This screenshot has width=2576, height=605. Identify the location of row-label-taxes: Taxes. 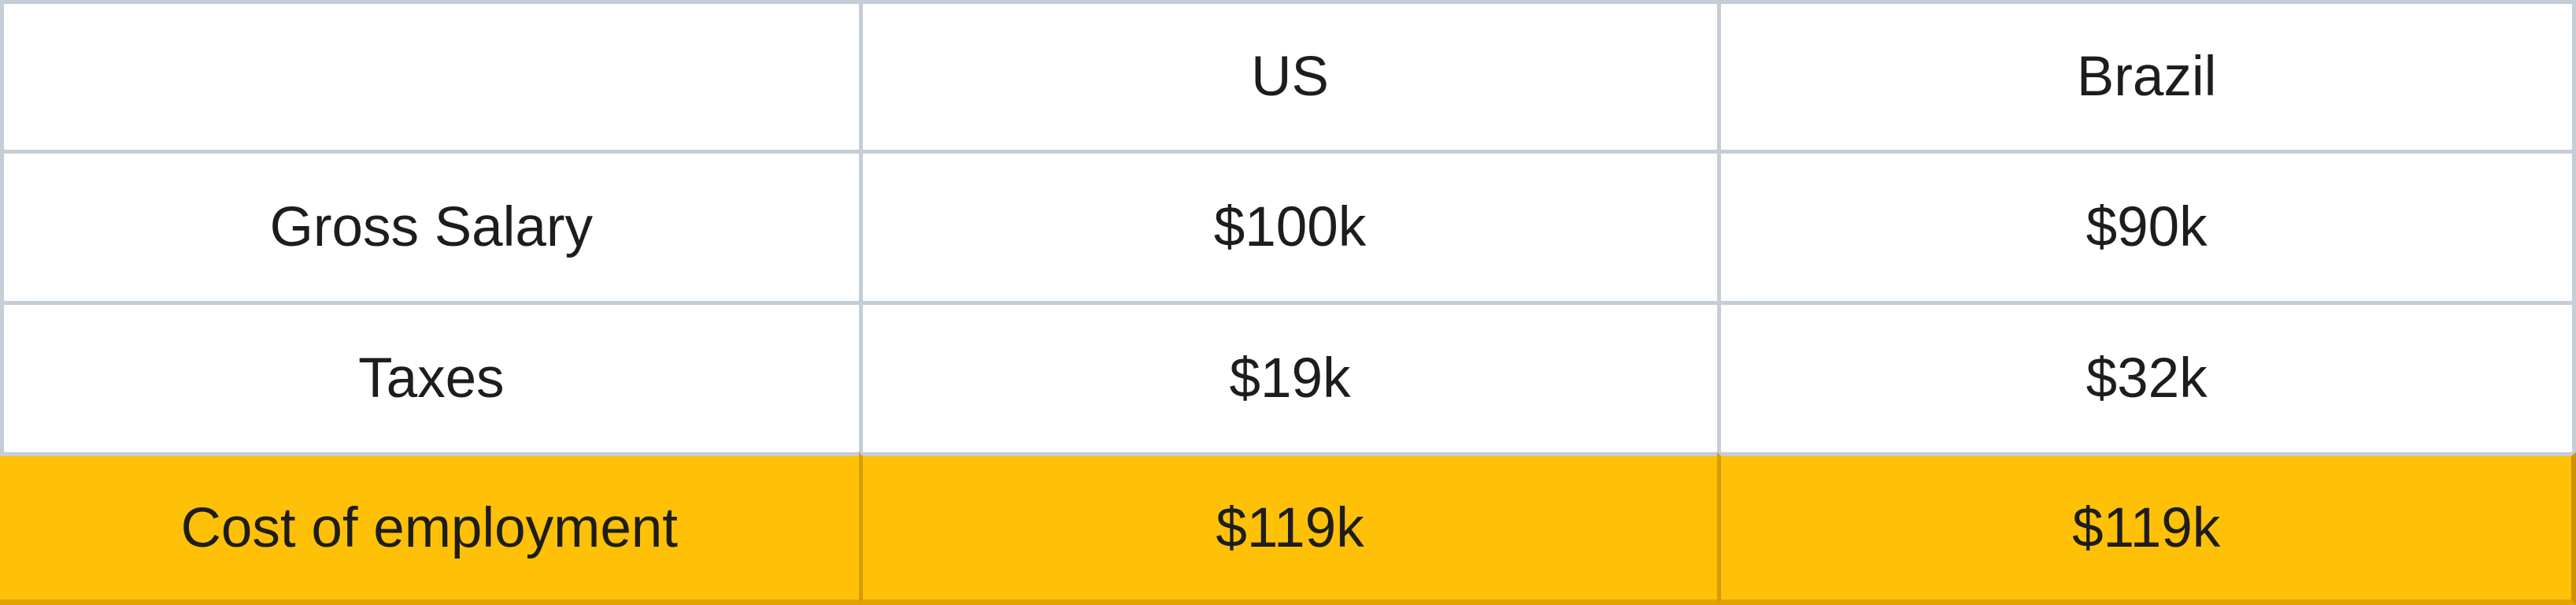
(429, 376).